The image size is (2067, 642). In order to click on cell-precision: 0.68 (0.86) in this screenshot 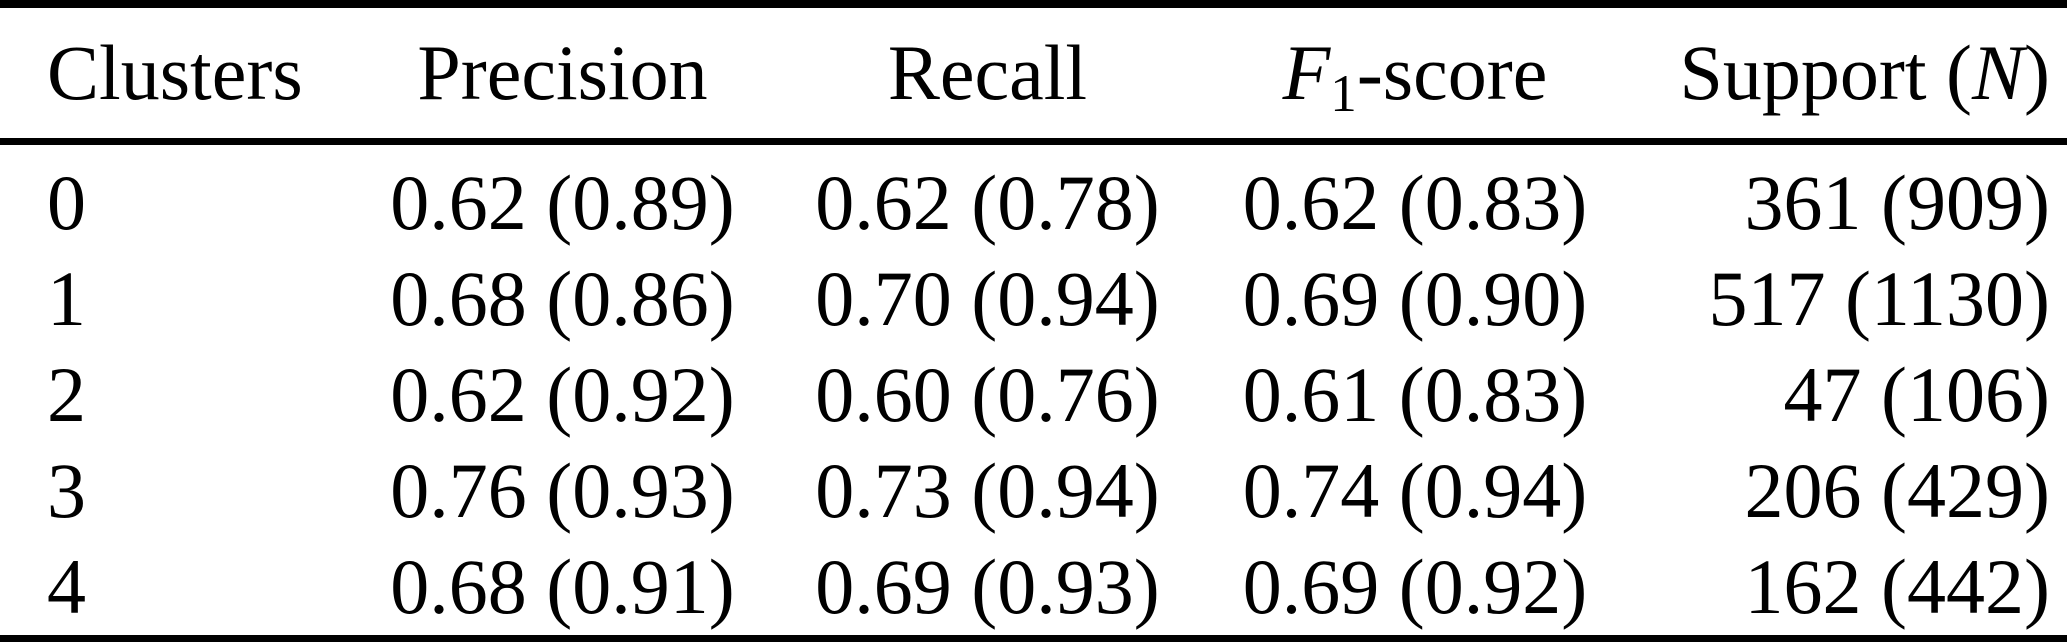, I will do `click(562, 298)`.